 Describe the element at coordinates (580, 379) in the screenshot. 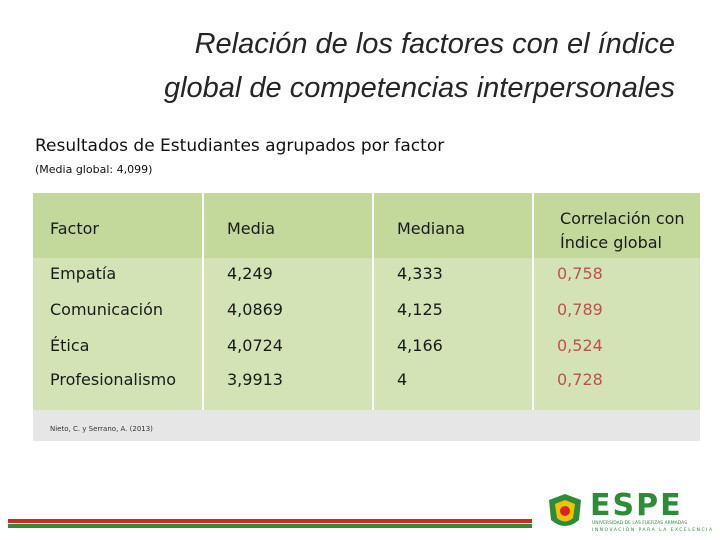

I see `table-cell: 0,728` at that location.